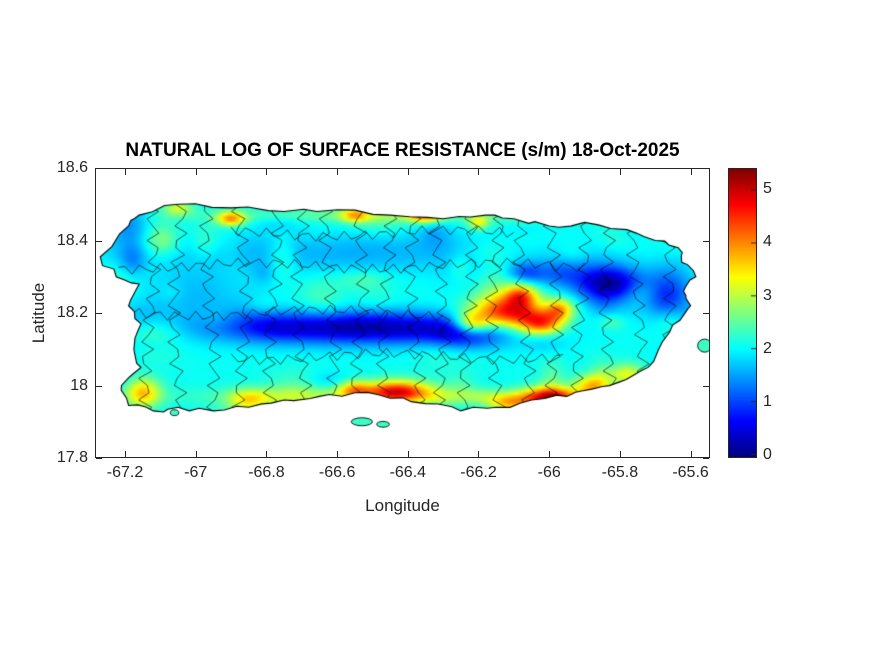  Describe the element at coordinates (690, 472) in the screenshot. I see `x-tick-label: -65.6` at that location.